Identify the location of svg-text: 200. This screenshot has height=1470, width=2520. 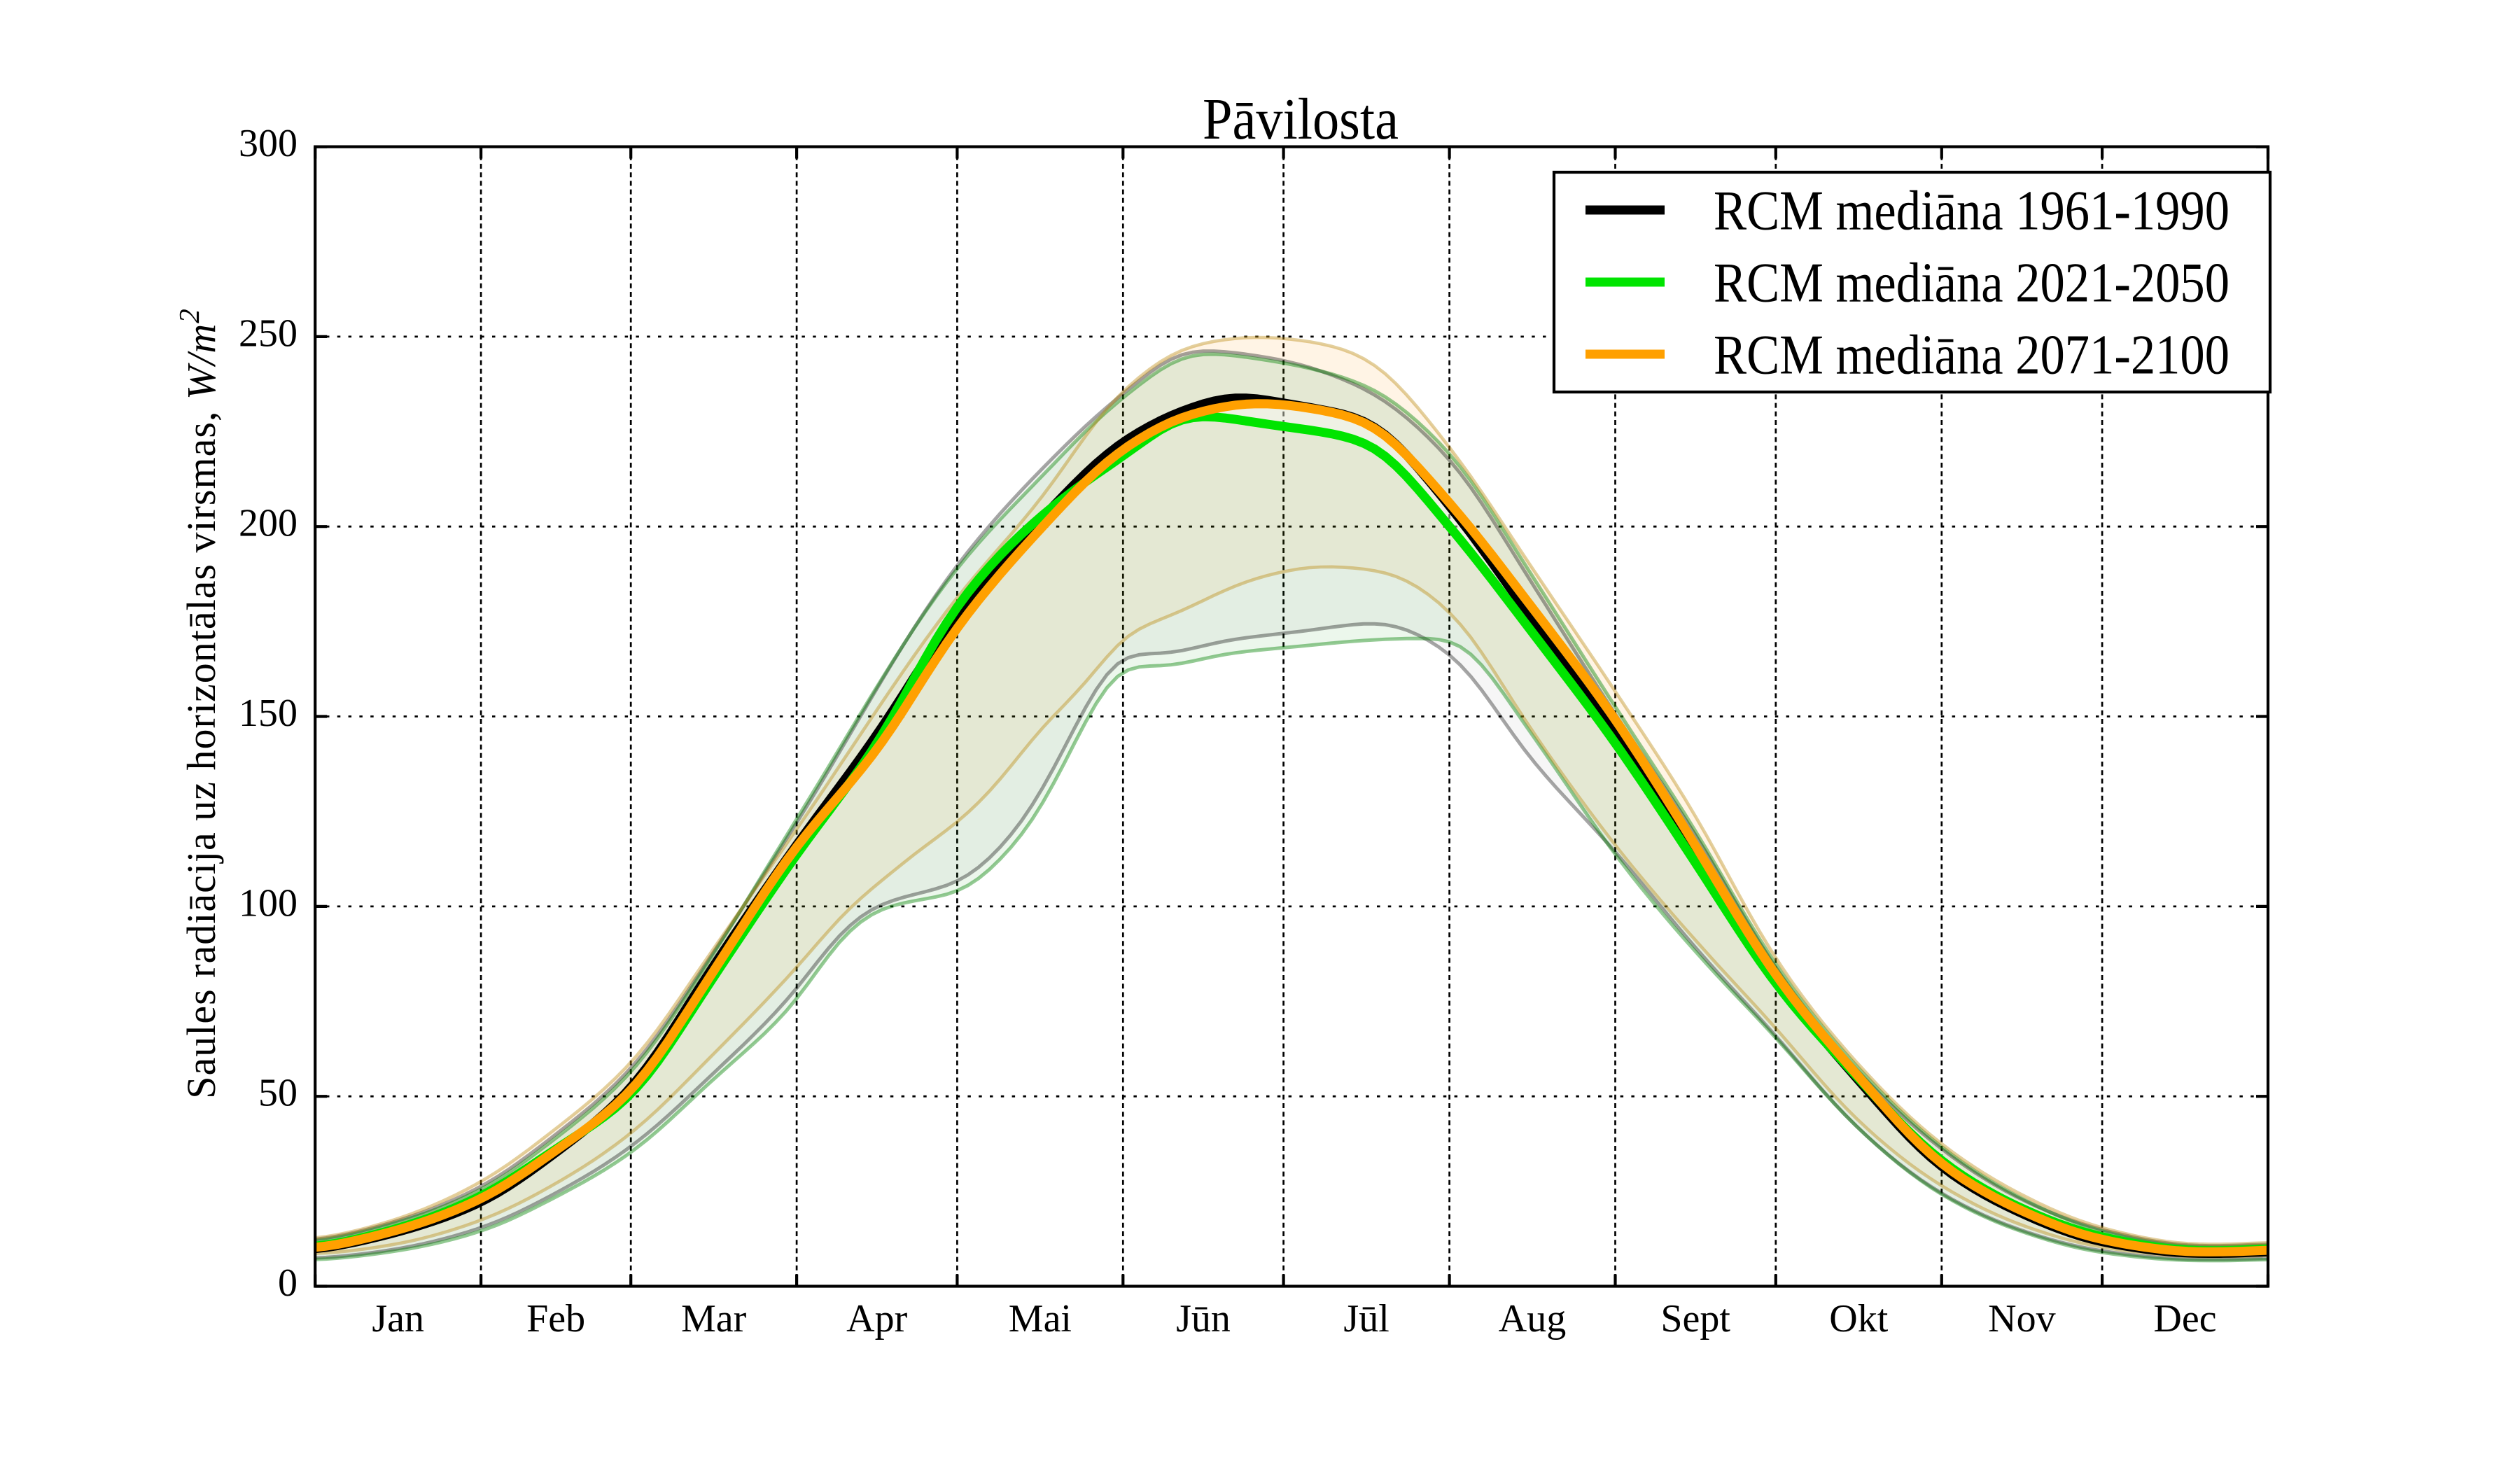
(268, 523).